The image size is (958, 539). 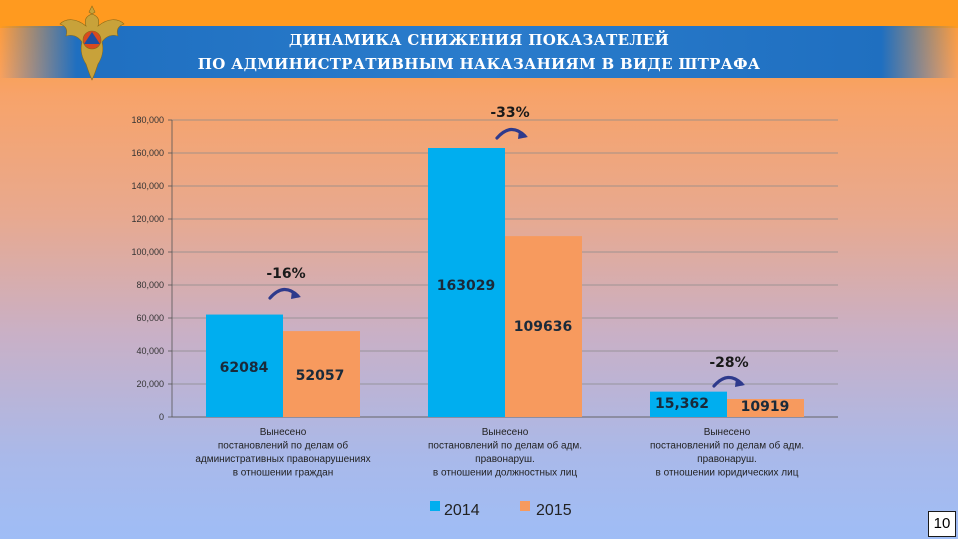 I want to click on y-tick-label: 100,000, so click(x=147, y=252).